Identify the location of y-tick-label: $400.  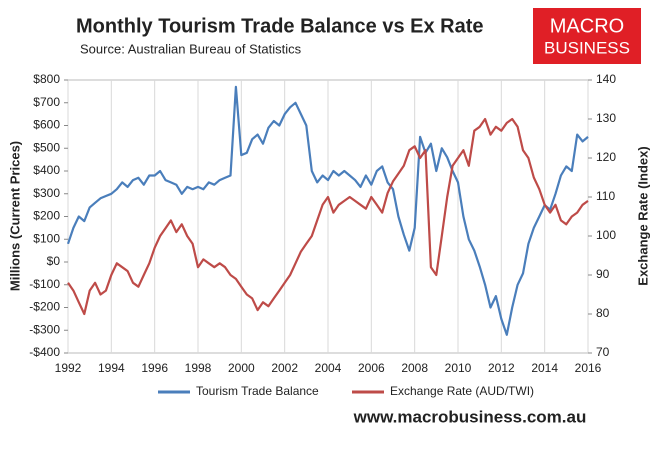
(46, 170).